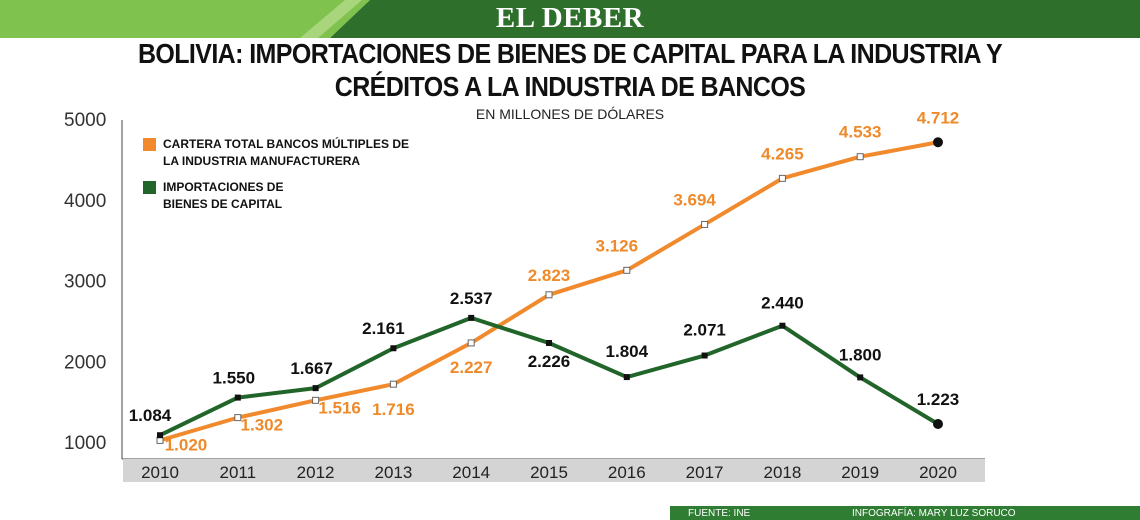 The height and width of the screenshot is (520, 1140). I want to click on data-label-cartera: 4.712, so click(938, 117).